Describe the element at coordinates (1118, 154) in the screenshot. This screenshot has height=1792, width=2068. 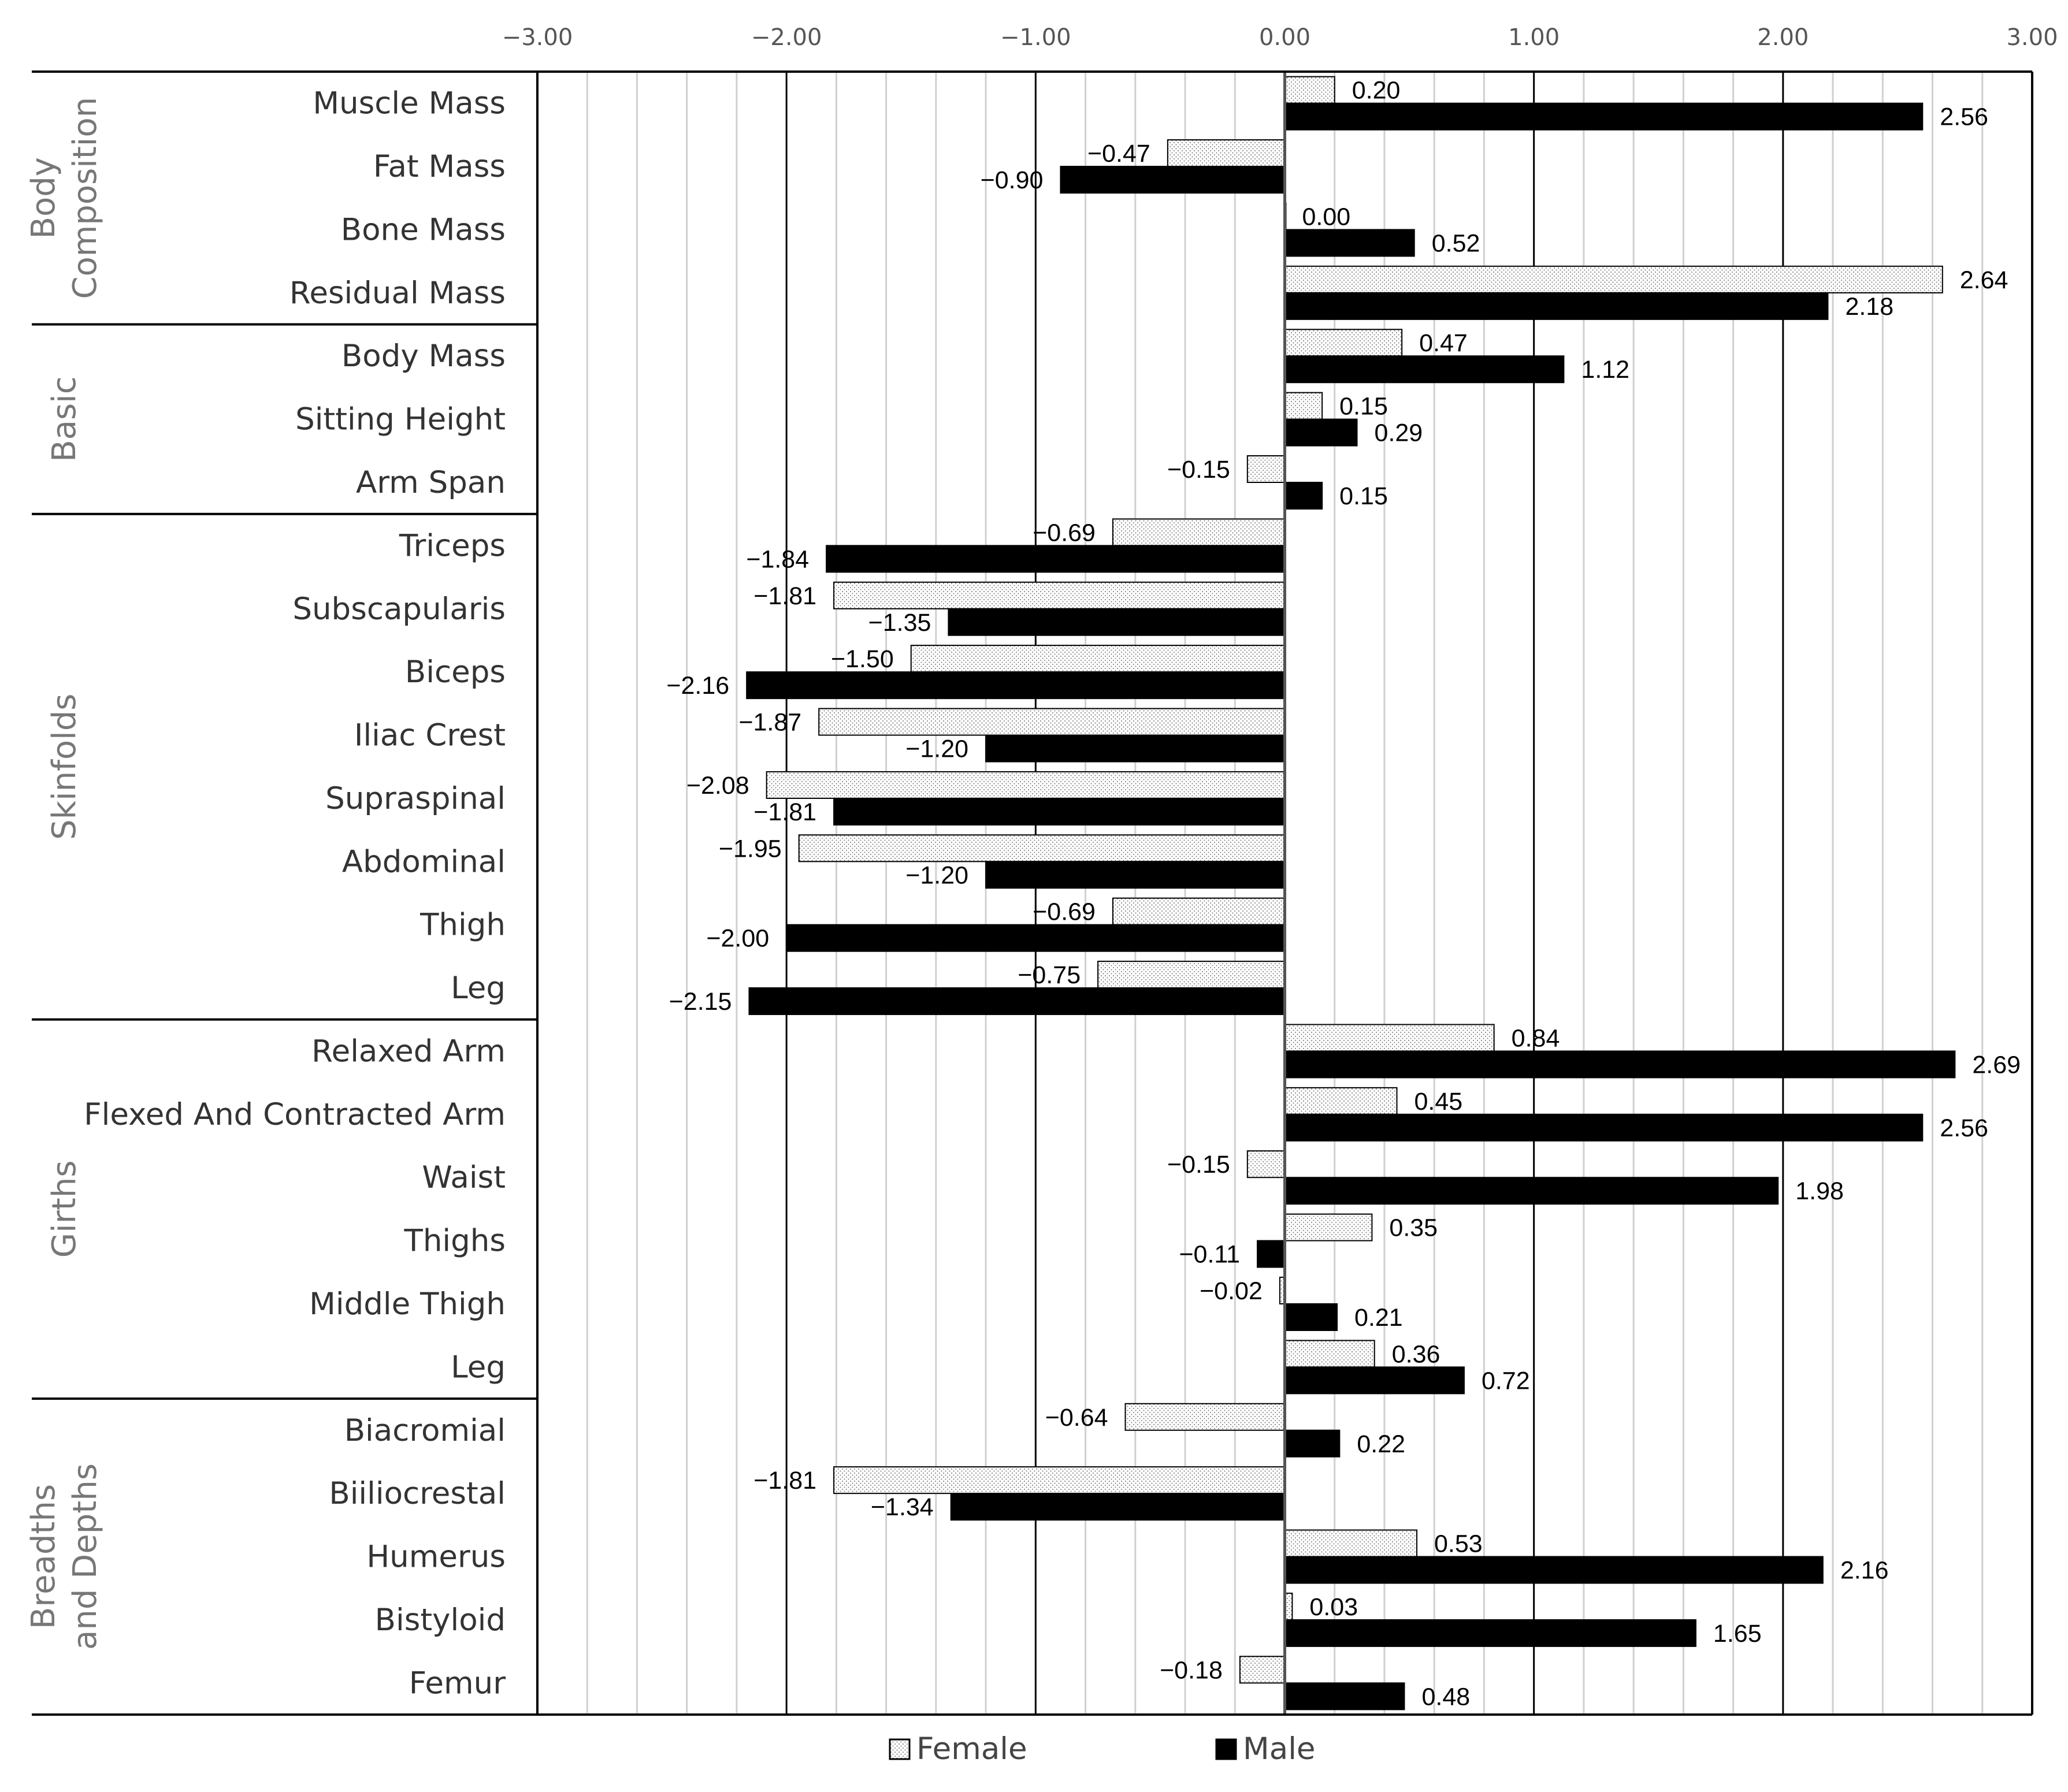
I see `data-label-female: −0.47` at that location.